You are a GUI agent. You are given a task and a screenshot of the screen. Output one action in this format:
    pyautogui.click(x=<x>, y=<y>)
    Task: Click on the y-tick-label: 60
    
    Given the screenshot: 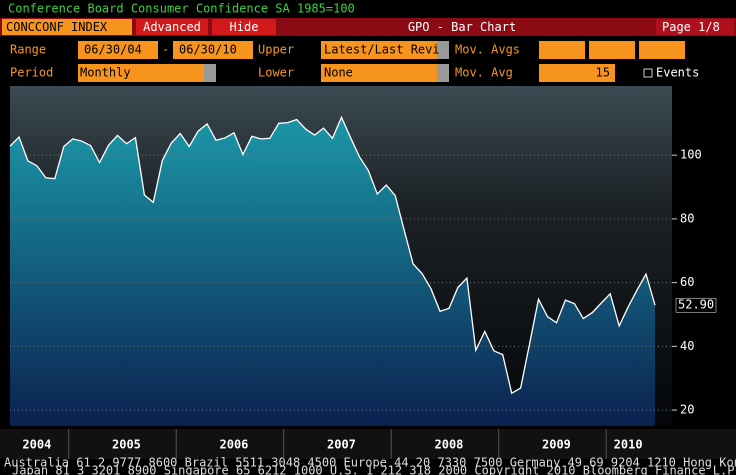 What is the action you would take?
    pyautogui.click(x=687, y=282)
    